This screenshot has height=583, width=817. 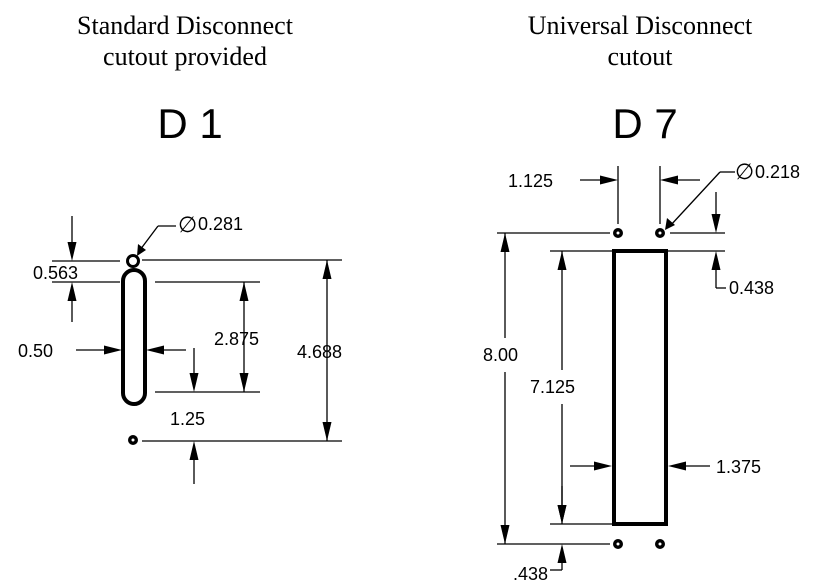 I want to click on d1-label-0563: 0.563, so click(x=55, y=273).